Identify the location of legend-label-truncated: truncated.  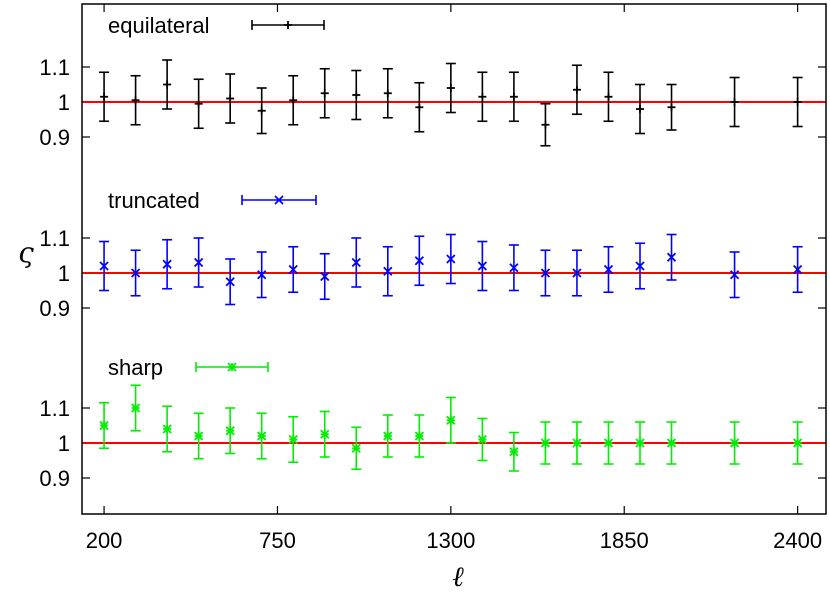
(154, 200).